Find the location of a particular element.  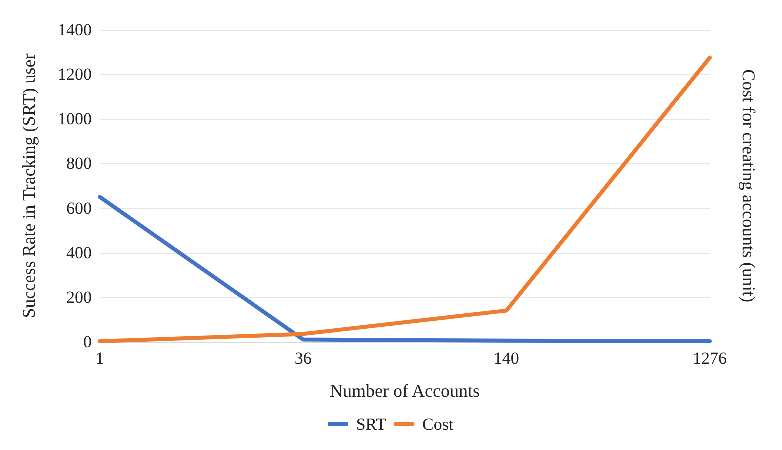

legend-label: SRT is located at coordinates (372, 424).